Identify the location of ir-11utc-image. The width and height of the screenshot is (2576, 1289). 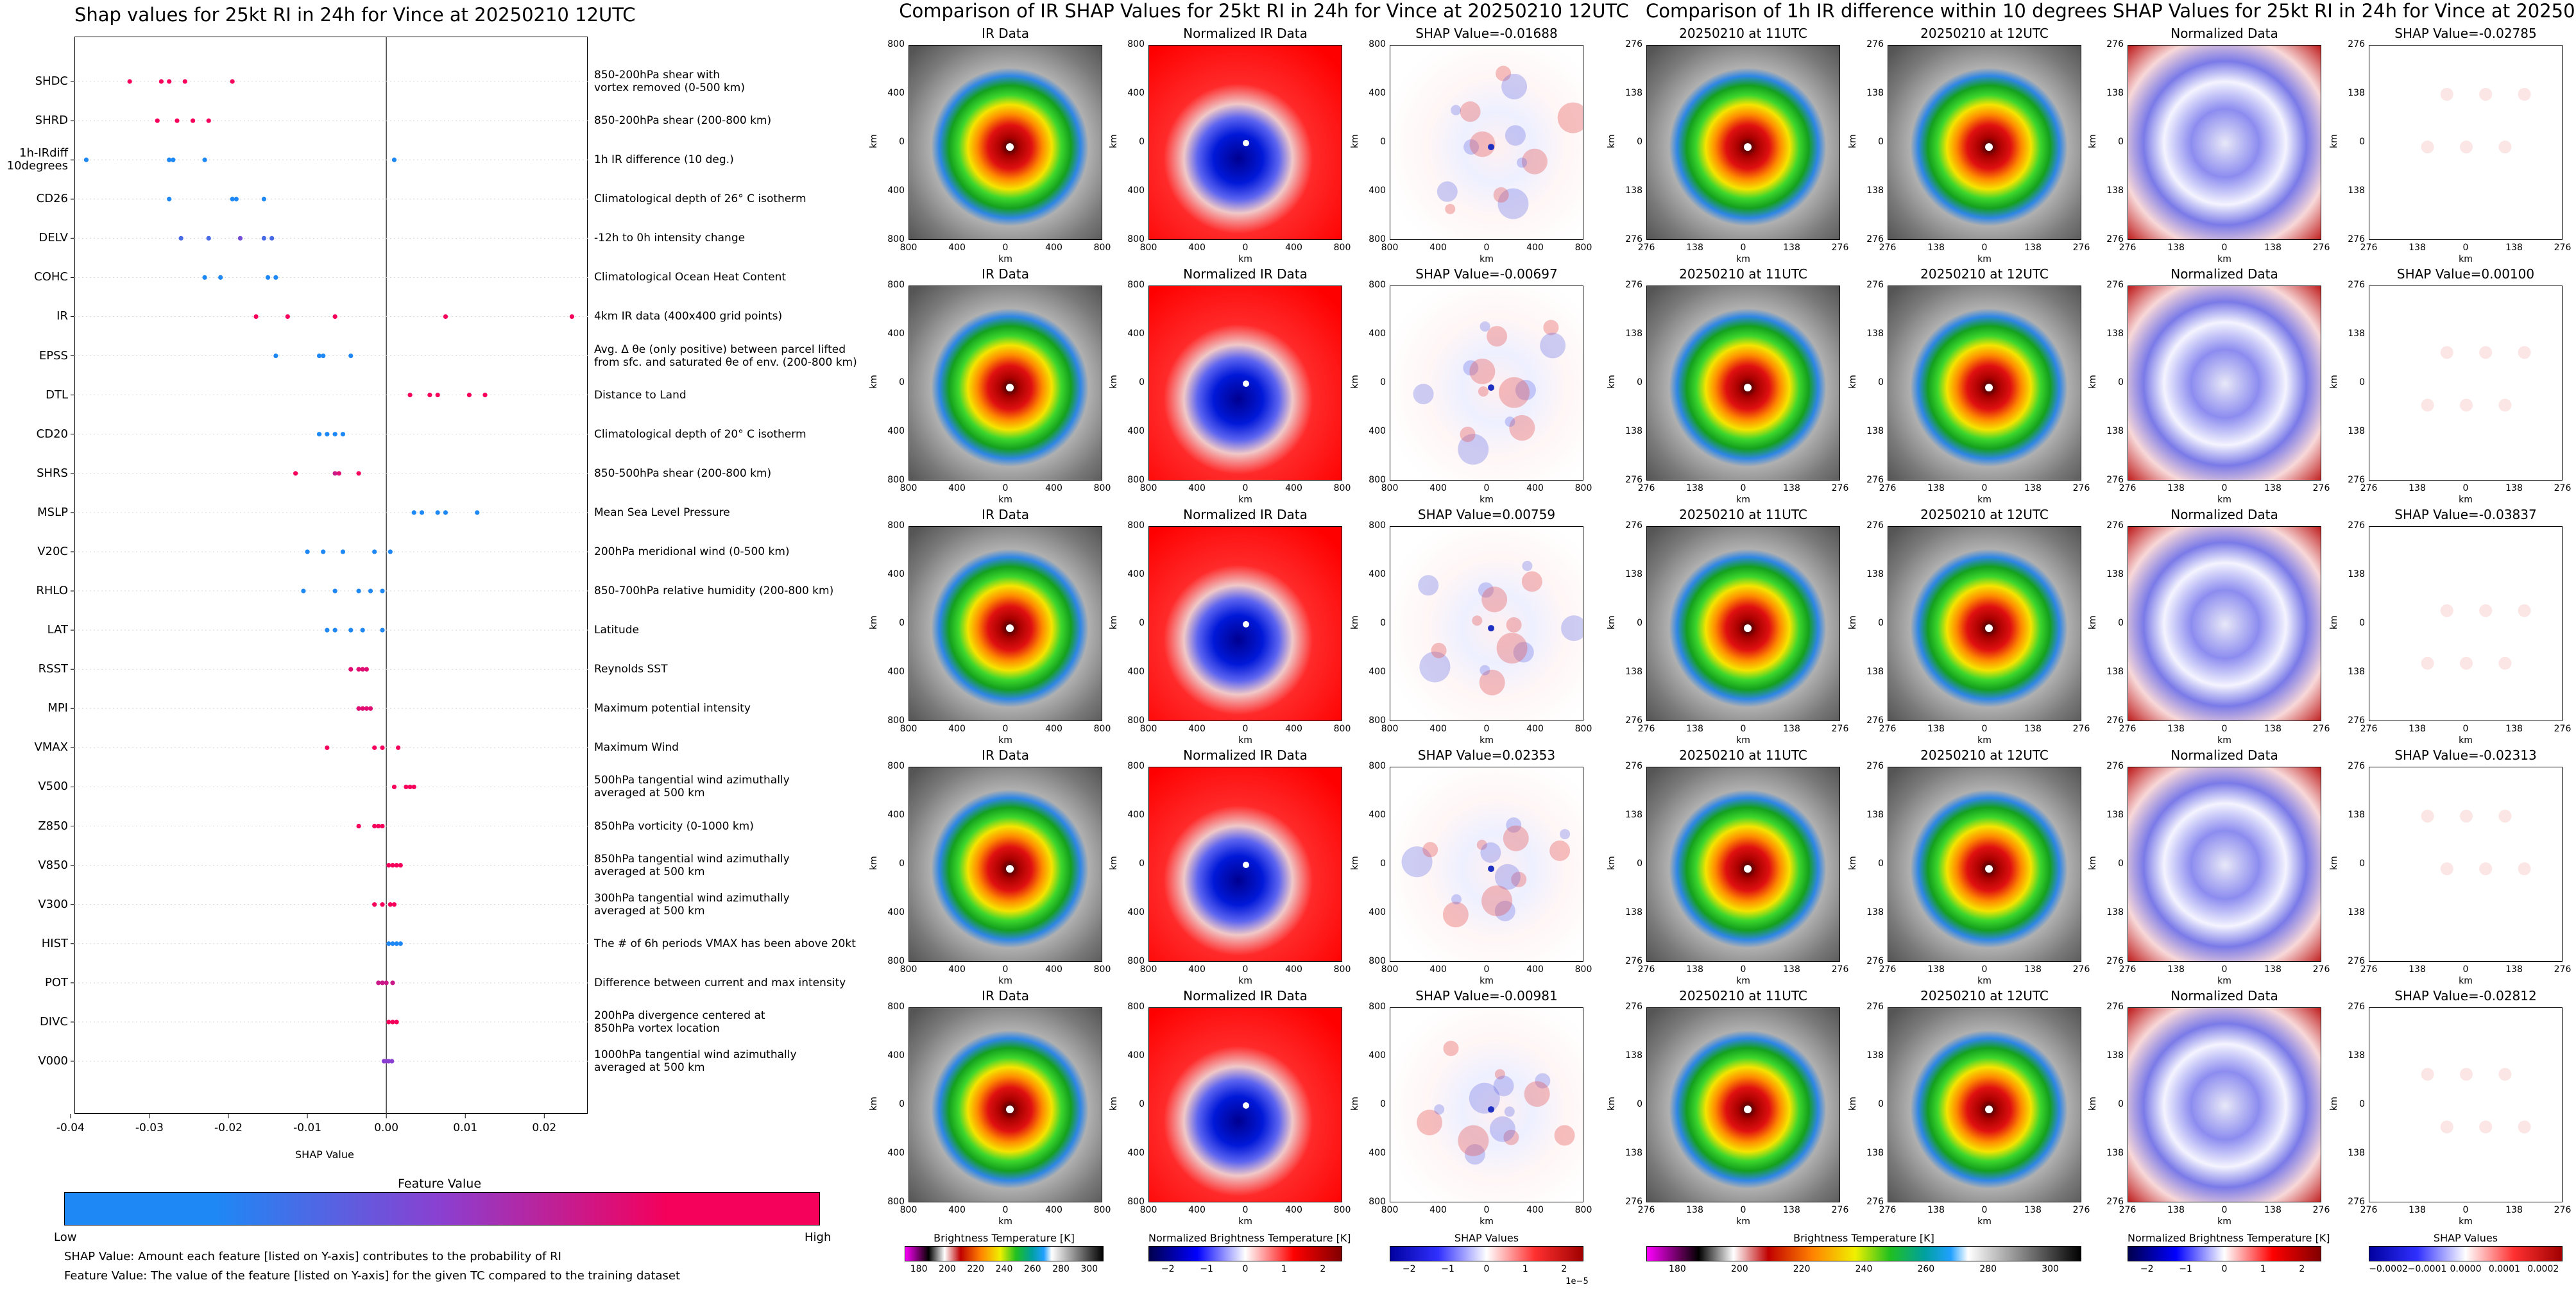
(1743, 142).